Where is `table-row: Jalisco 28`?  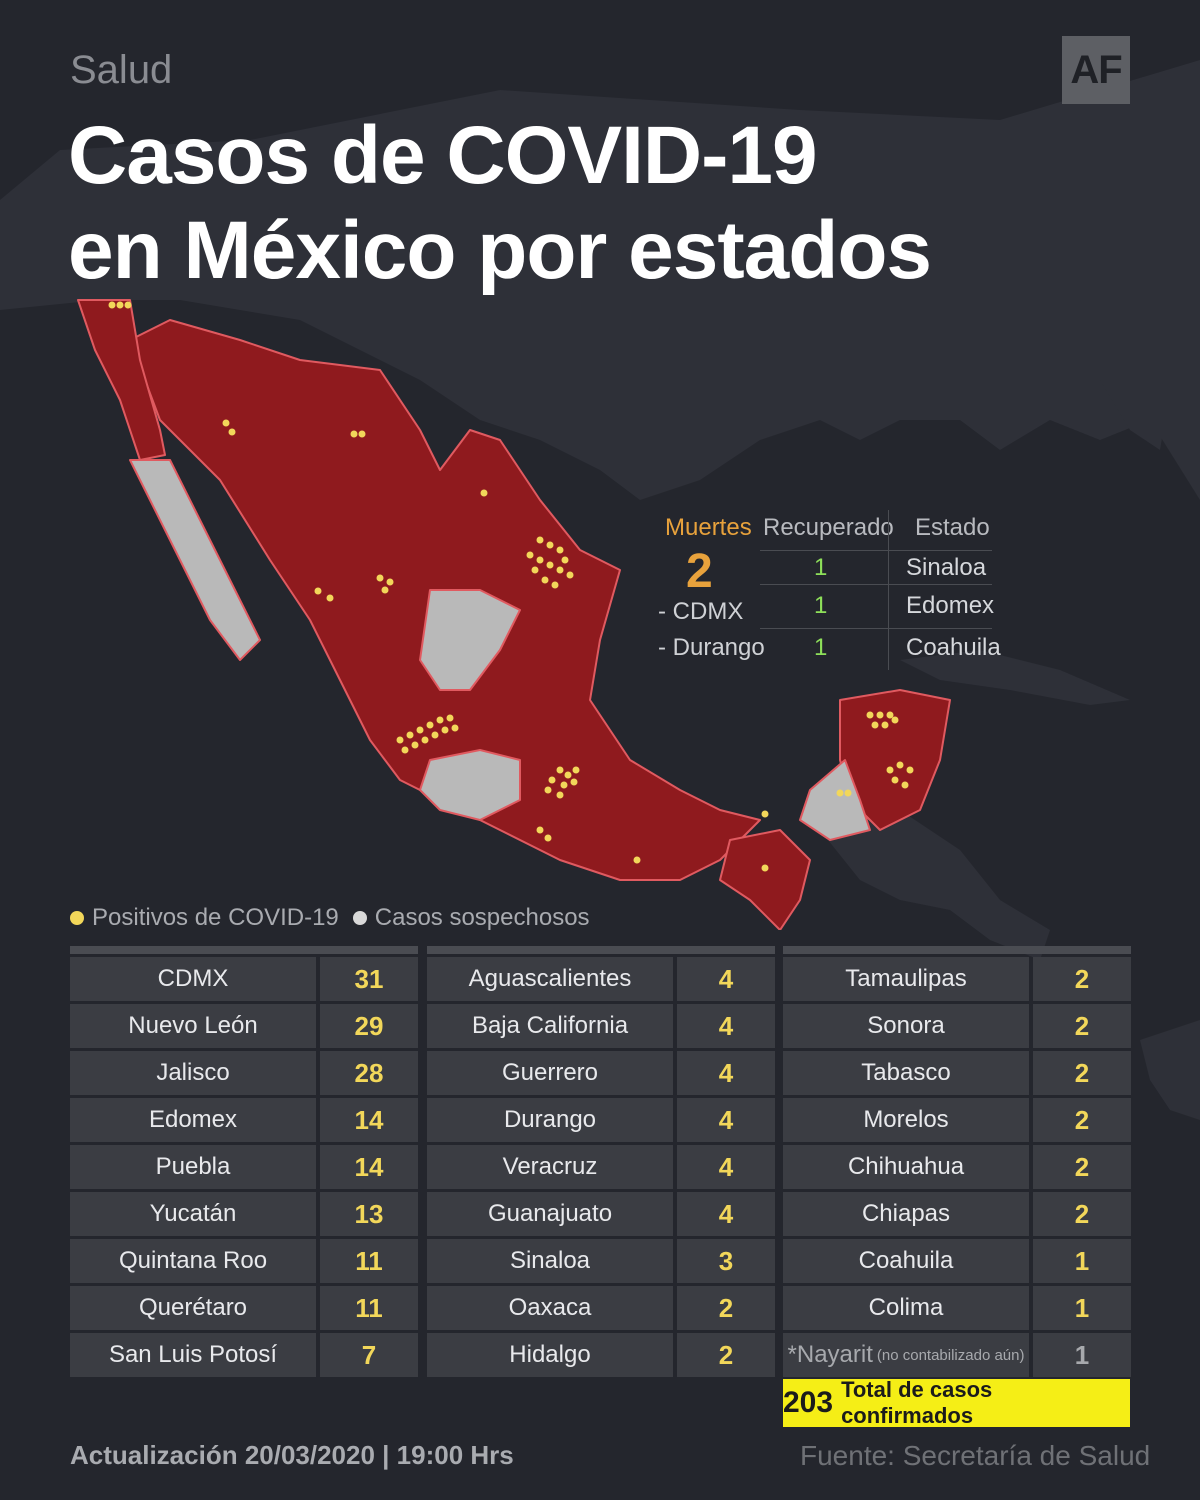
table-row: Jalisco 28 is located at coordinates (244, 1073).